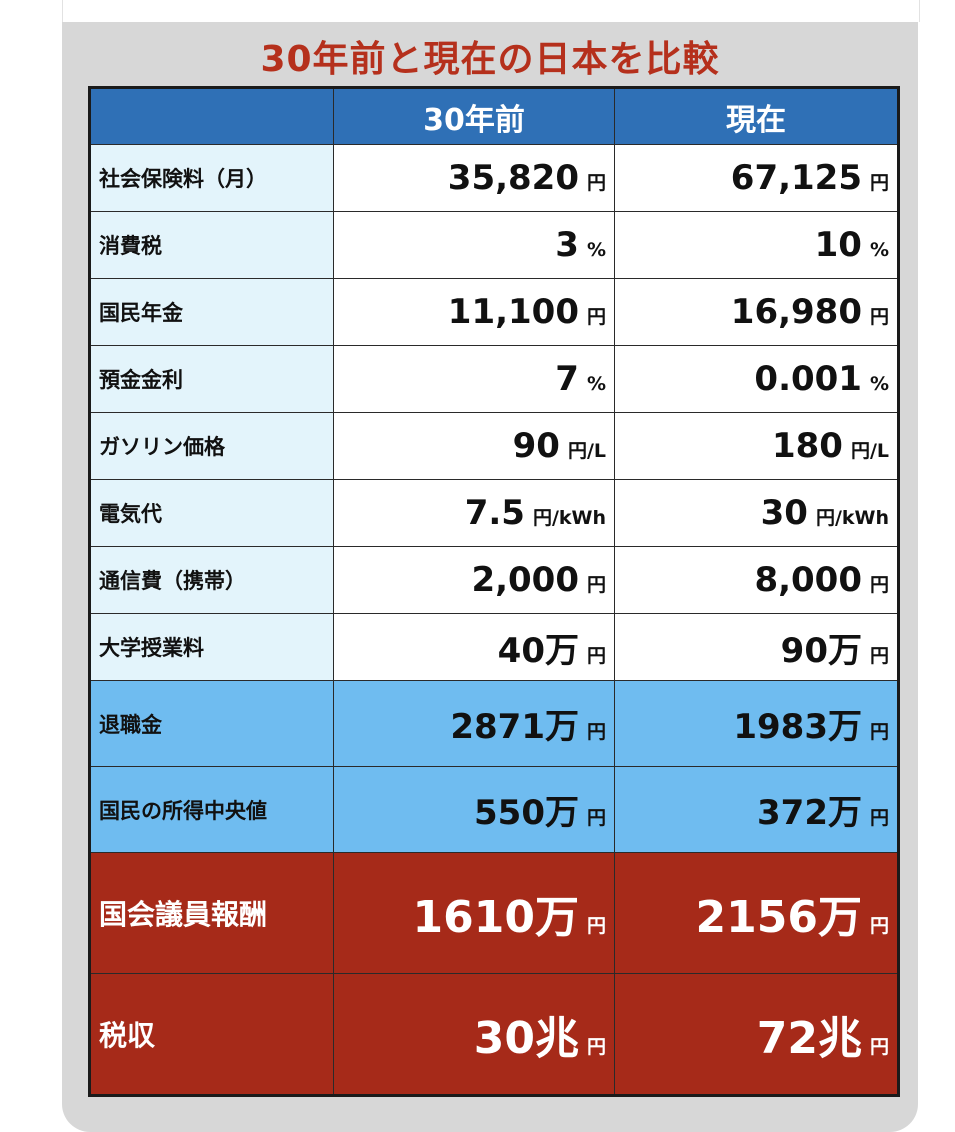 The width and height of the screenshot is (955, 1132). I want to click on value-number: 550万, so click(526, 813).